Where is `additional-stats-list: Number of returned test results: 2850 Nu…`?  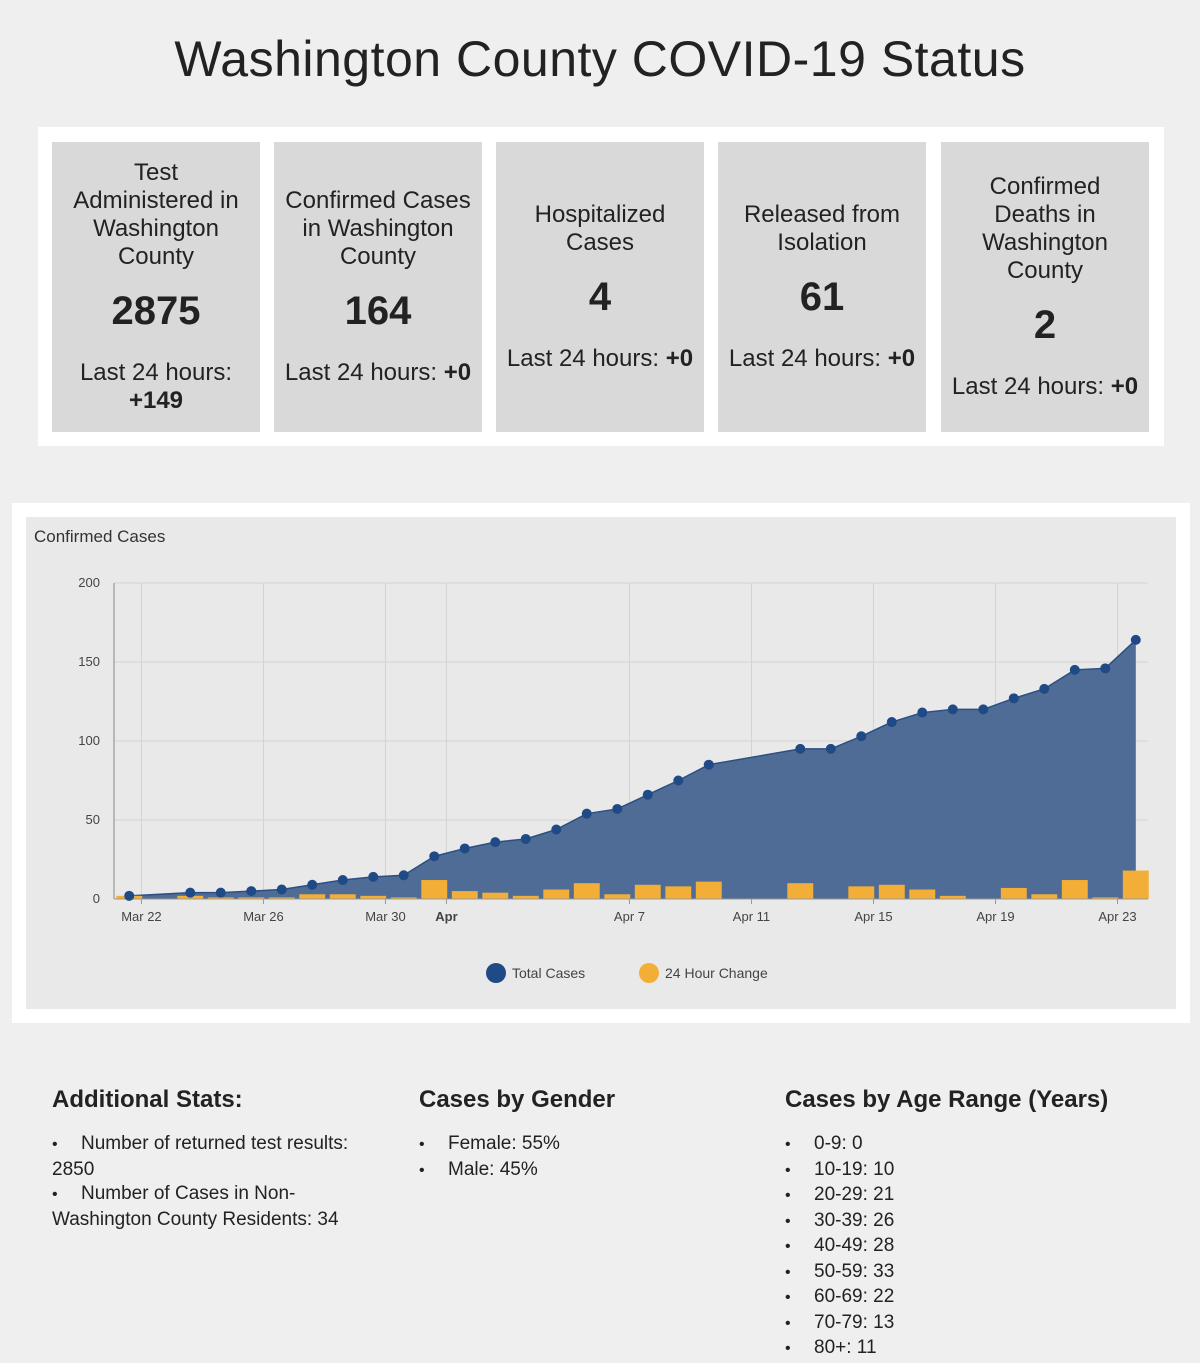 additional-stats-list: Number of returned test results: 2850 Nu… is located at coordinates (222, 1182).